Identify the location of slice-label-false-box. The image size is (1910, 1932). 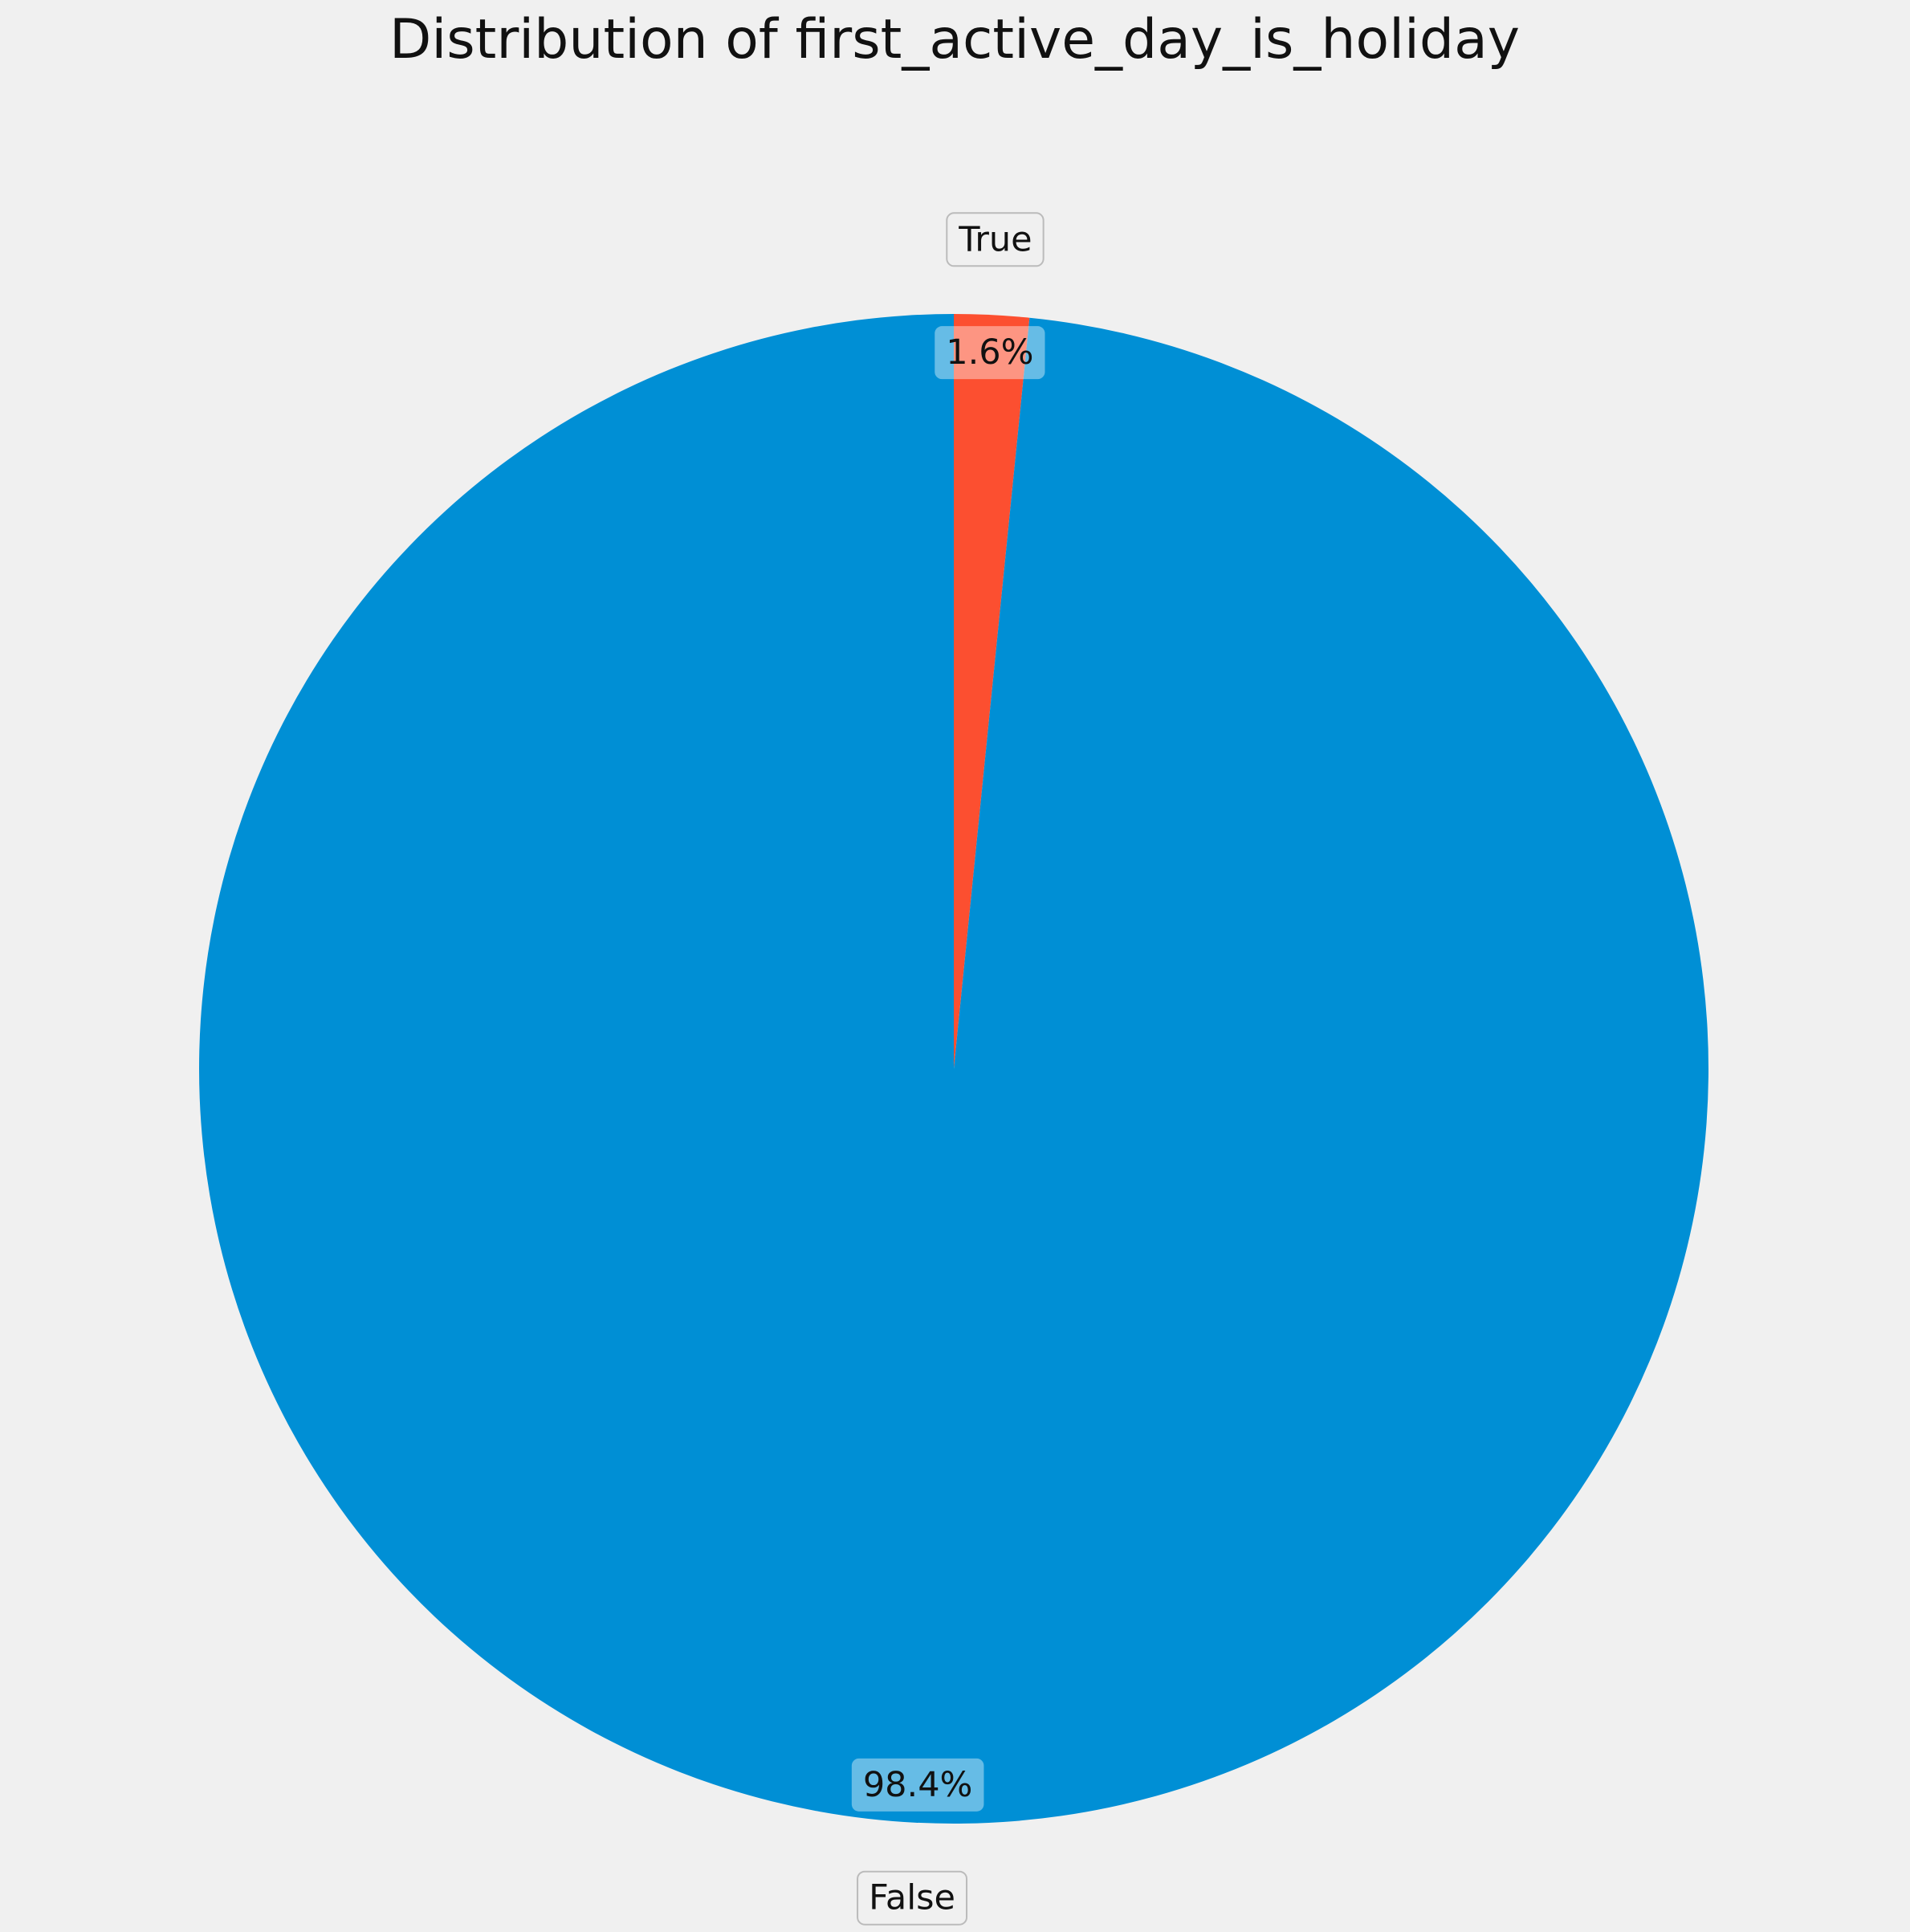
(912, 1898).